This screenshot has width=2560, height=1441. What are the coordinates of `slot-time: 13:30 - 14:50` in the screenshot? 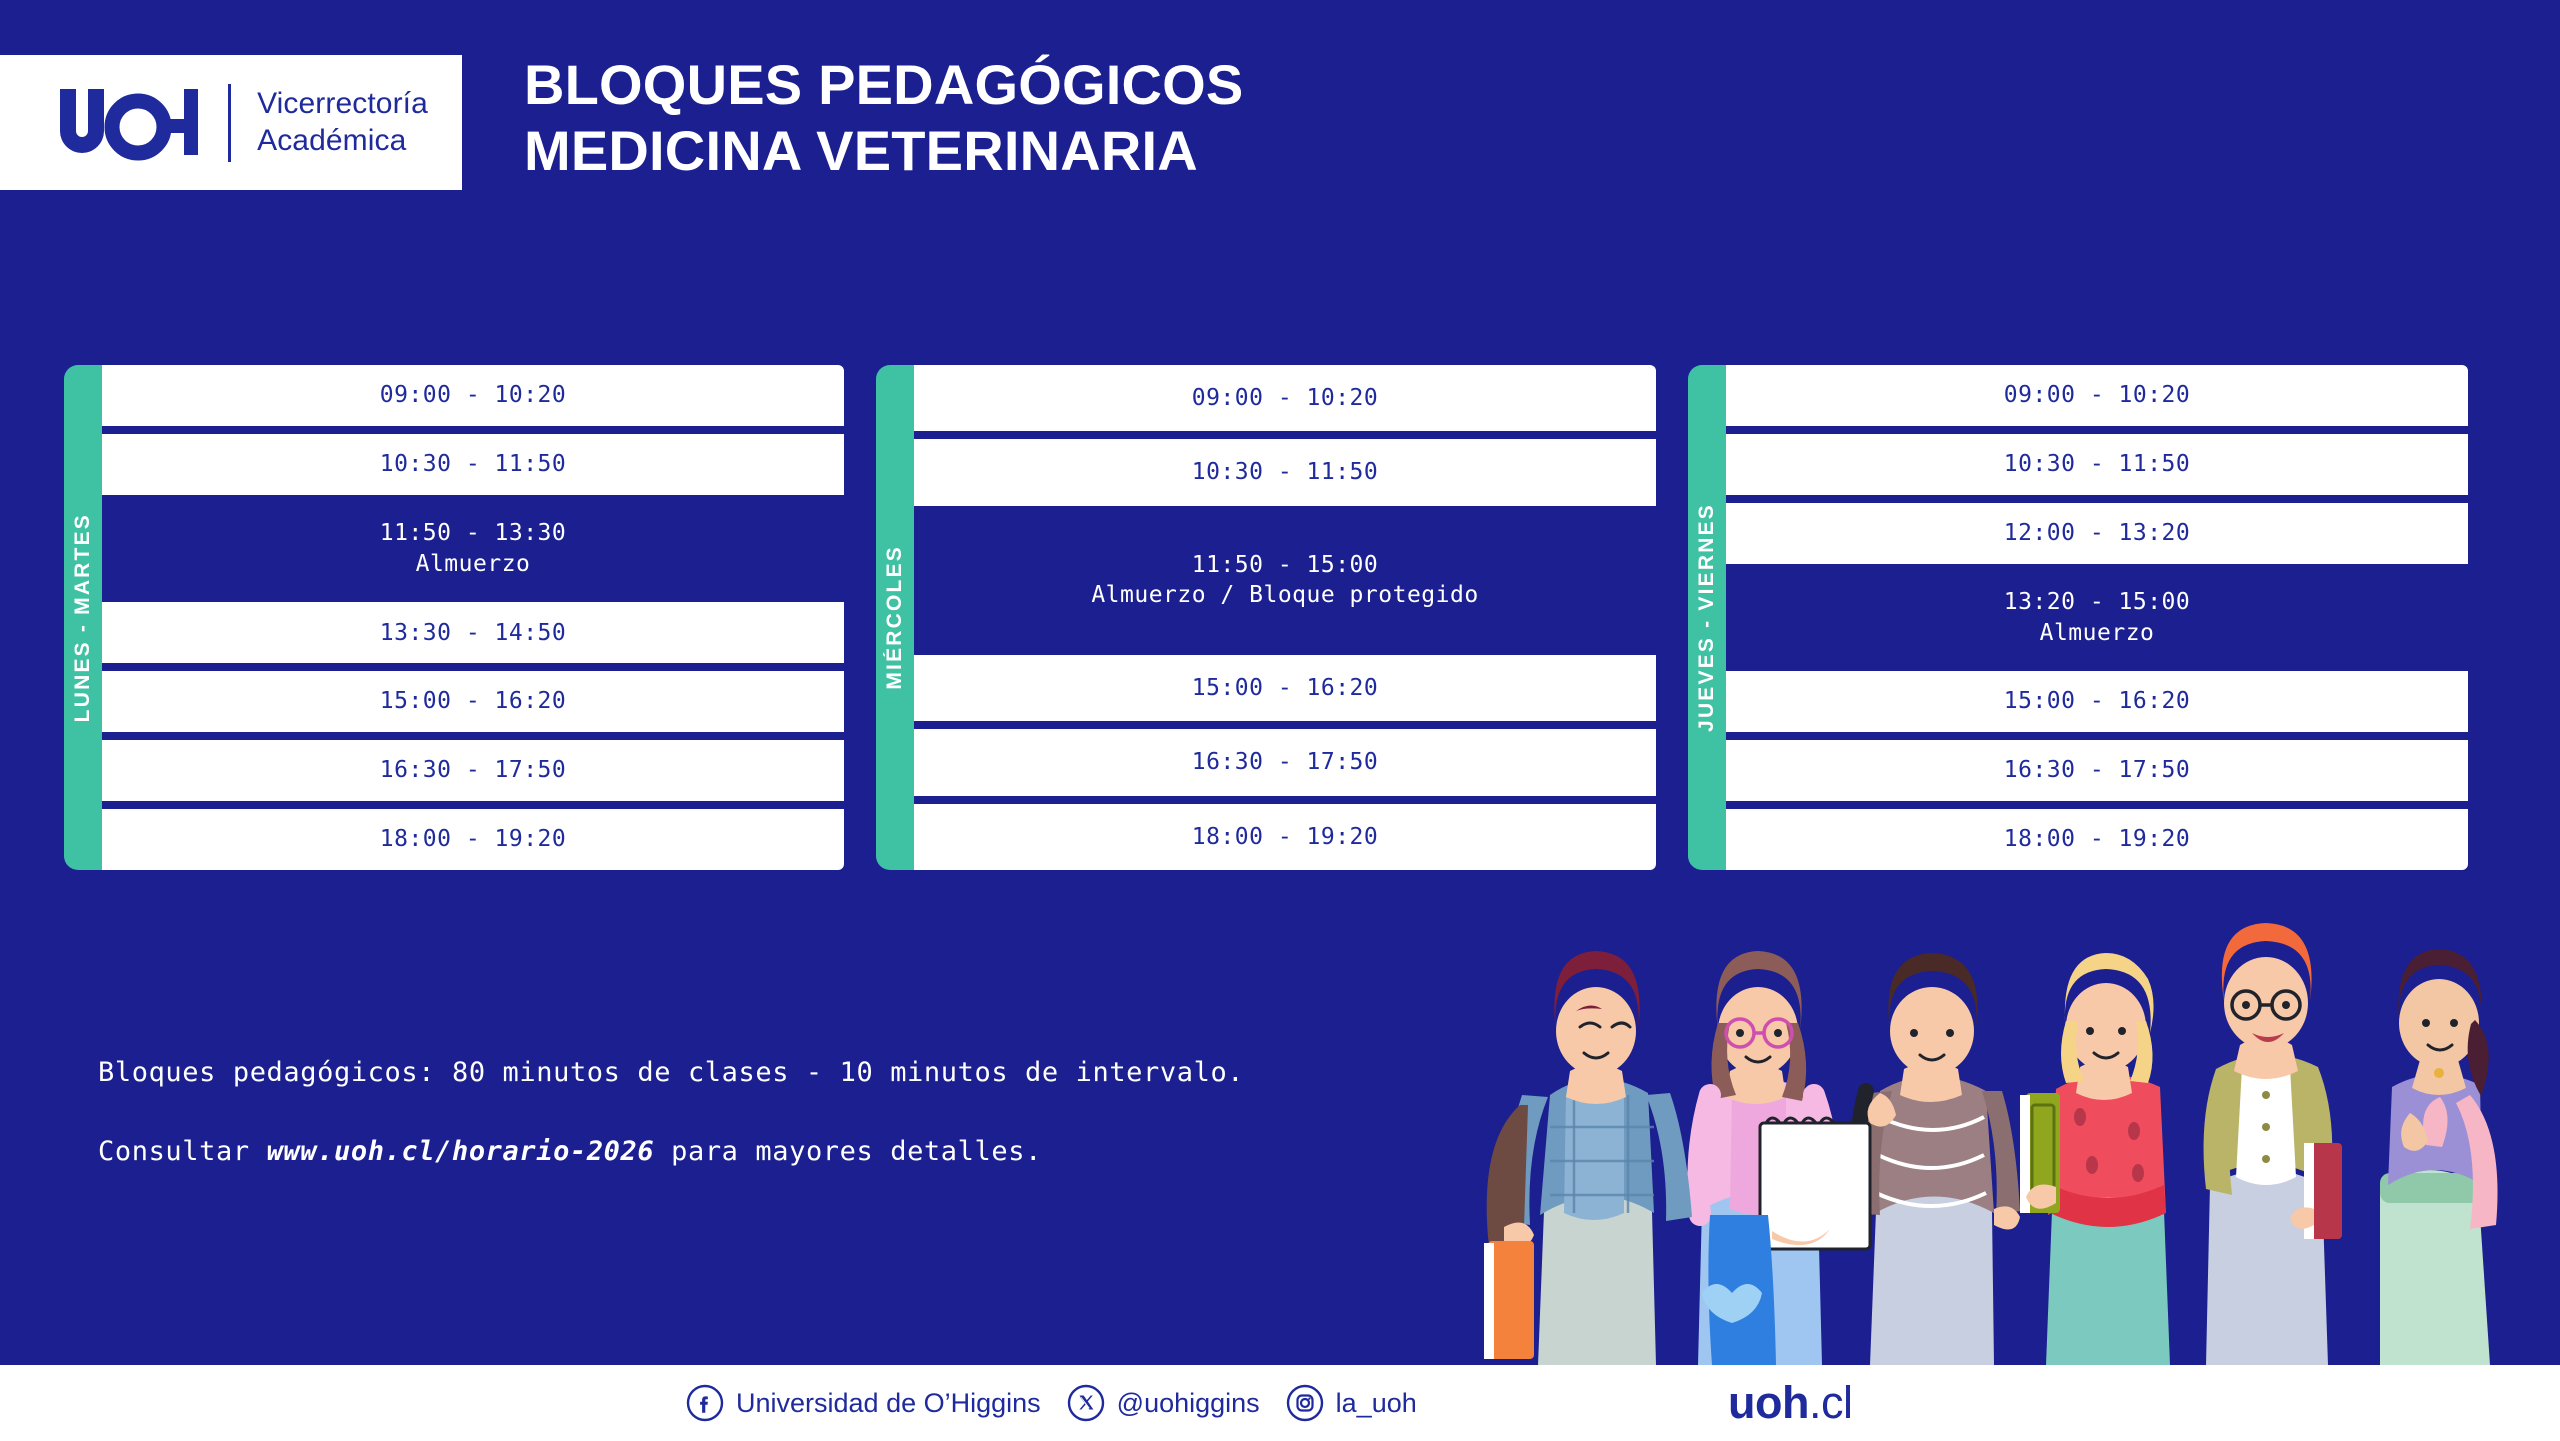 It's located at (473, 632).